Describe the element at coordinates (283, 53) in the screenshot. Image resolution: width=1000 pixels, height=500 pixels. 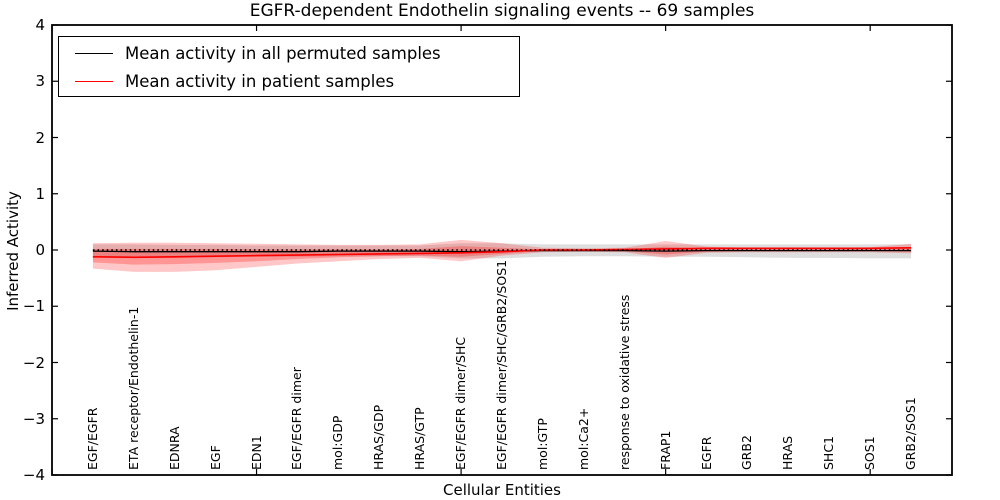
I see `legend-label-permuted: Mean activity in all permuted samples` at that location.